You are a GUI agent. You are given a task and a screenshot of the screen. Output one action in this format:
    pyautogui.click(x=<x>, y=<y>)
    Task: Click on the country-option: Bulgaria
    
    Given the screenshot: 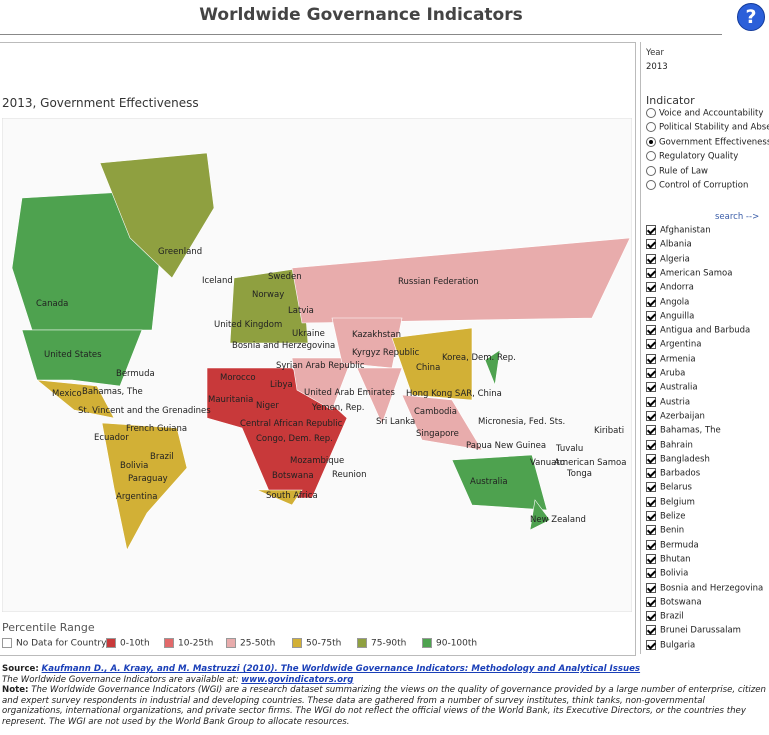 What is the action you would take?
    pyautogui.click(x=670, y=644)
    